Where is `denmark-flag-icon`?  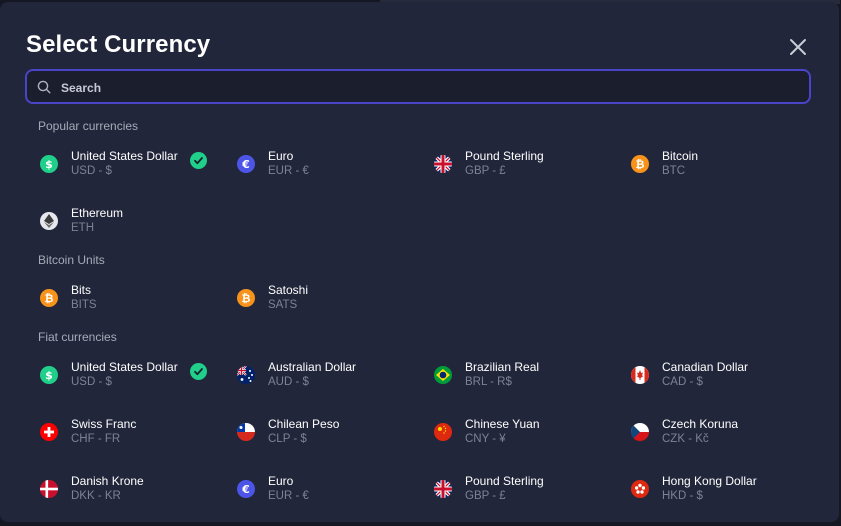
denmark-flag-icon is located at coordinates (49, 489).